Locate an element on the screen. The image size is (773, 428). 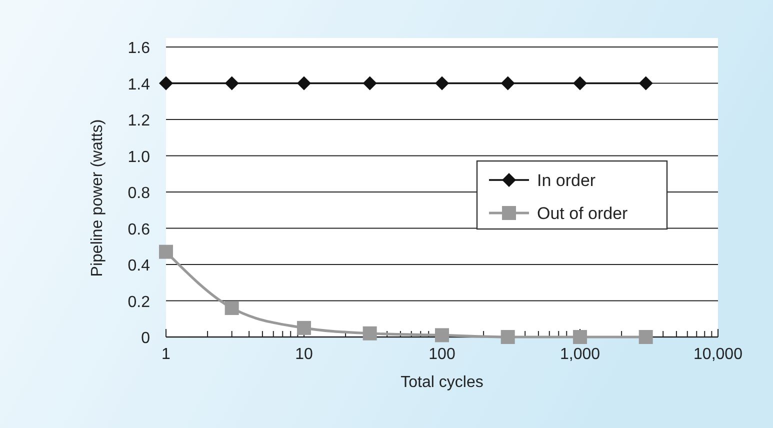
legend-label: In order is located at coordinates (566, 180).